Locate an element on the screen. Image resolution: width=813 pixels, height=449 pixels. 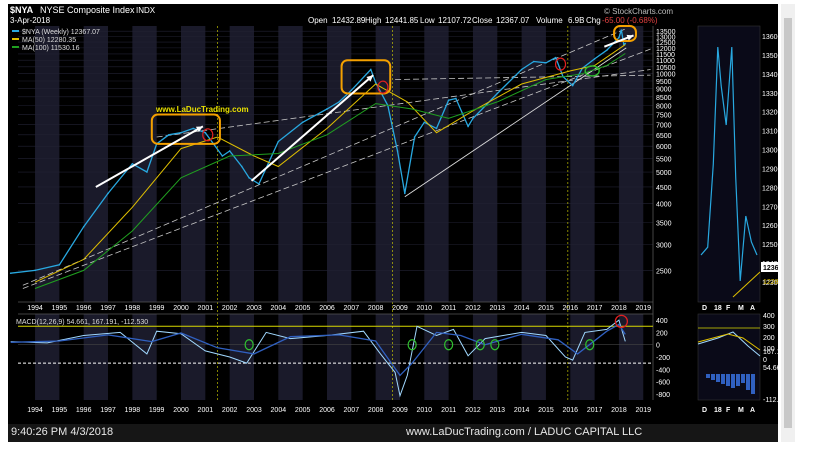
y-tick-label: 8500 is located at coordinates (664, 98).